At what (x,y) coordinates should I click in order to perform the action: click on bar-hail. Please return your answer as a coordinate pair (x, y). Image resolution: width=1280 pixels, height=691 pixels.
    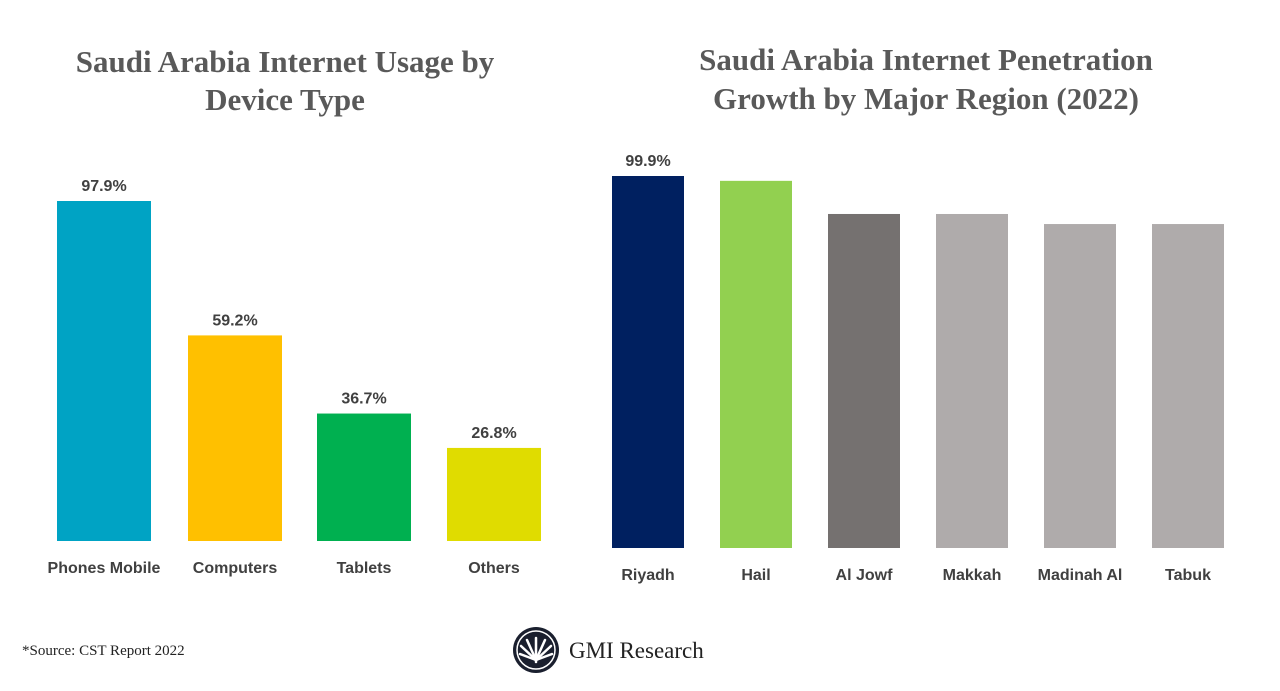
    Looking at the image, I should click on (756, 364).